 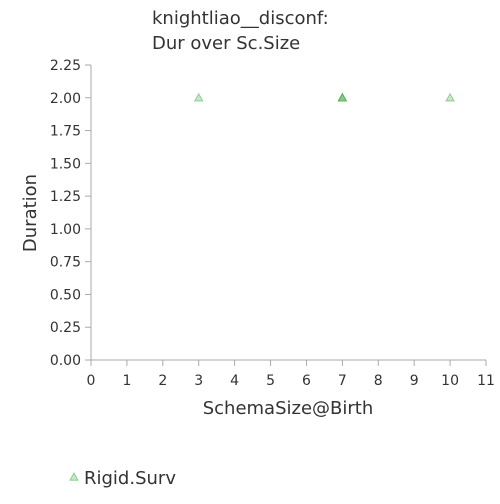 What do you see at coordinates (65, 361) in the screenshot?
I see `y-tick-label: 0.00` at bounding box center [65, 361].